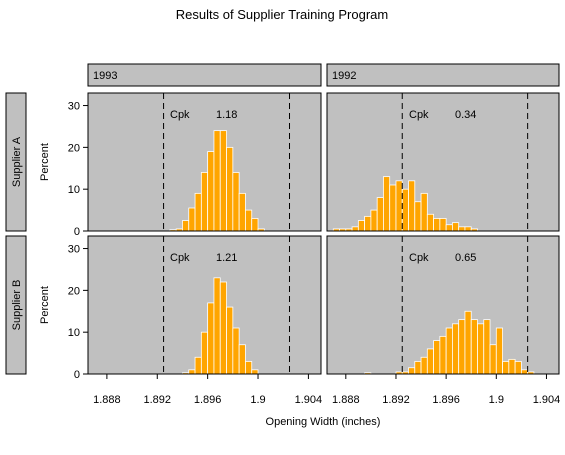 The height and width of the screenshot is (455, 565). Describe the element at coordinates (74, 250) in the screenshot. I see `y-tick-label: 30` at that location.